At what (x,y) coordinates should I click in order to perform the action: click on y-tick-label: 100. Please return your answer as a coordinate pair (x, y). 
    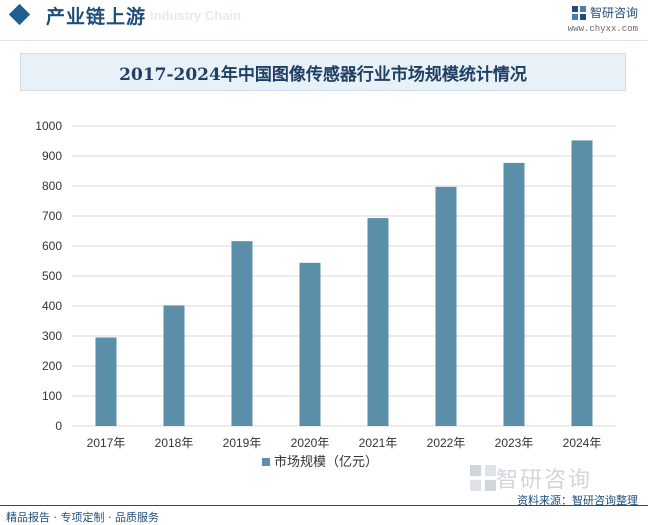
    Looking at the image, I should click on (52, 396).